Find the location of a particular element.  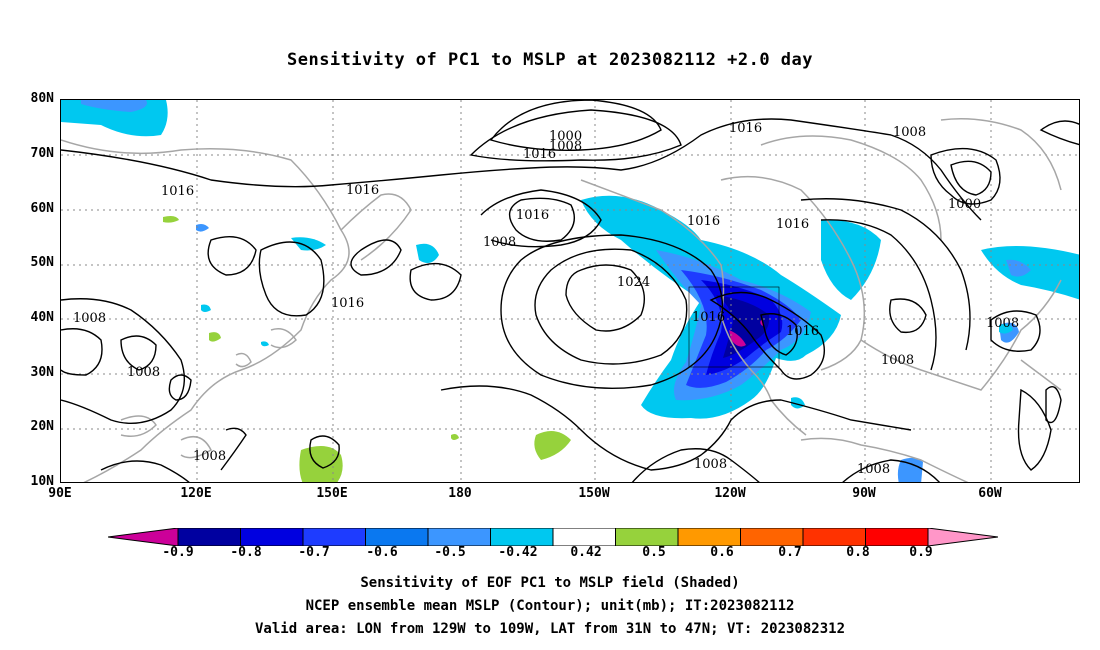

colorbar-cells is located at coordinates (553, 537).